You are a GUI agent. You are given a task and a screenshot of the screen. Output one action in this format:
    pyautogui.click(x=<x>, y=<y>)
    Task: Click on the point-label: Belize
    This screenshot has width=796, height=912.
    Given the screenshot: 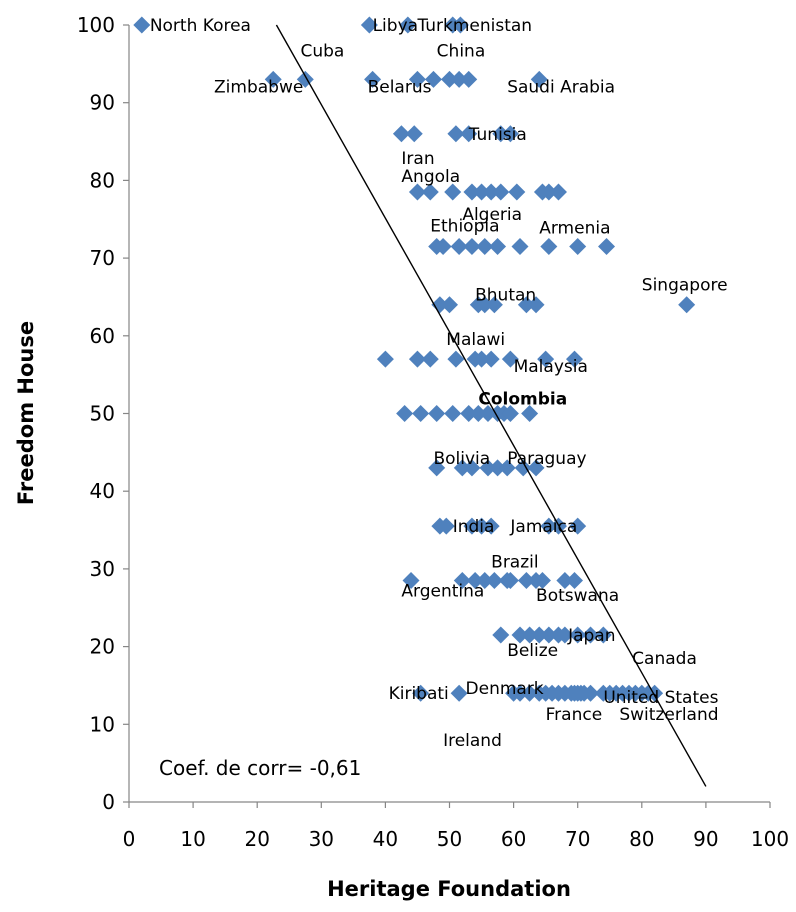 What is the action you would take?
    pyautogui.click(x=532, y=651)
    